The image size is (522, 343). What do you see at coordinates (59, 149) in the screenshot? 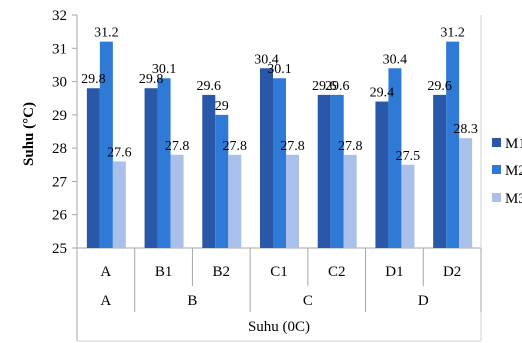
I see `y-tick-label: 28` at bounding box center [59, 149].